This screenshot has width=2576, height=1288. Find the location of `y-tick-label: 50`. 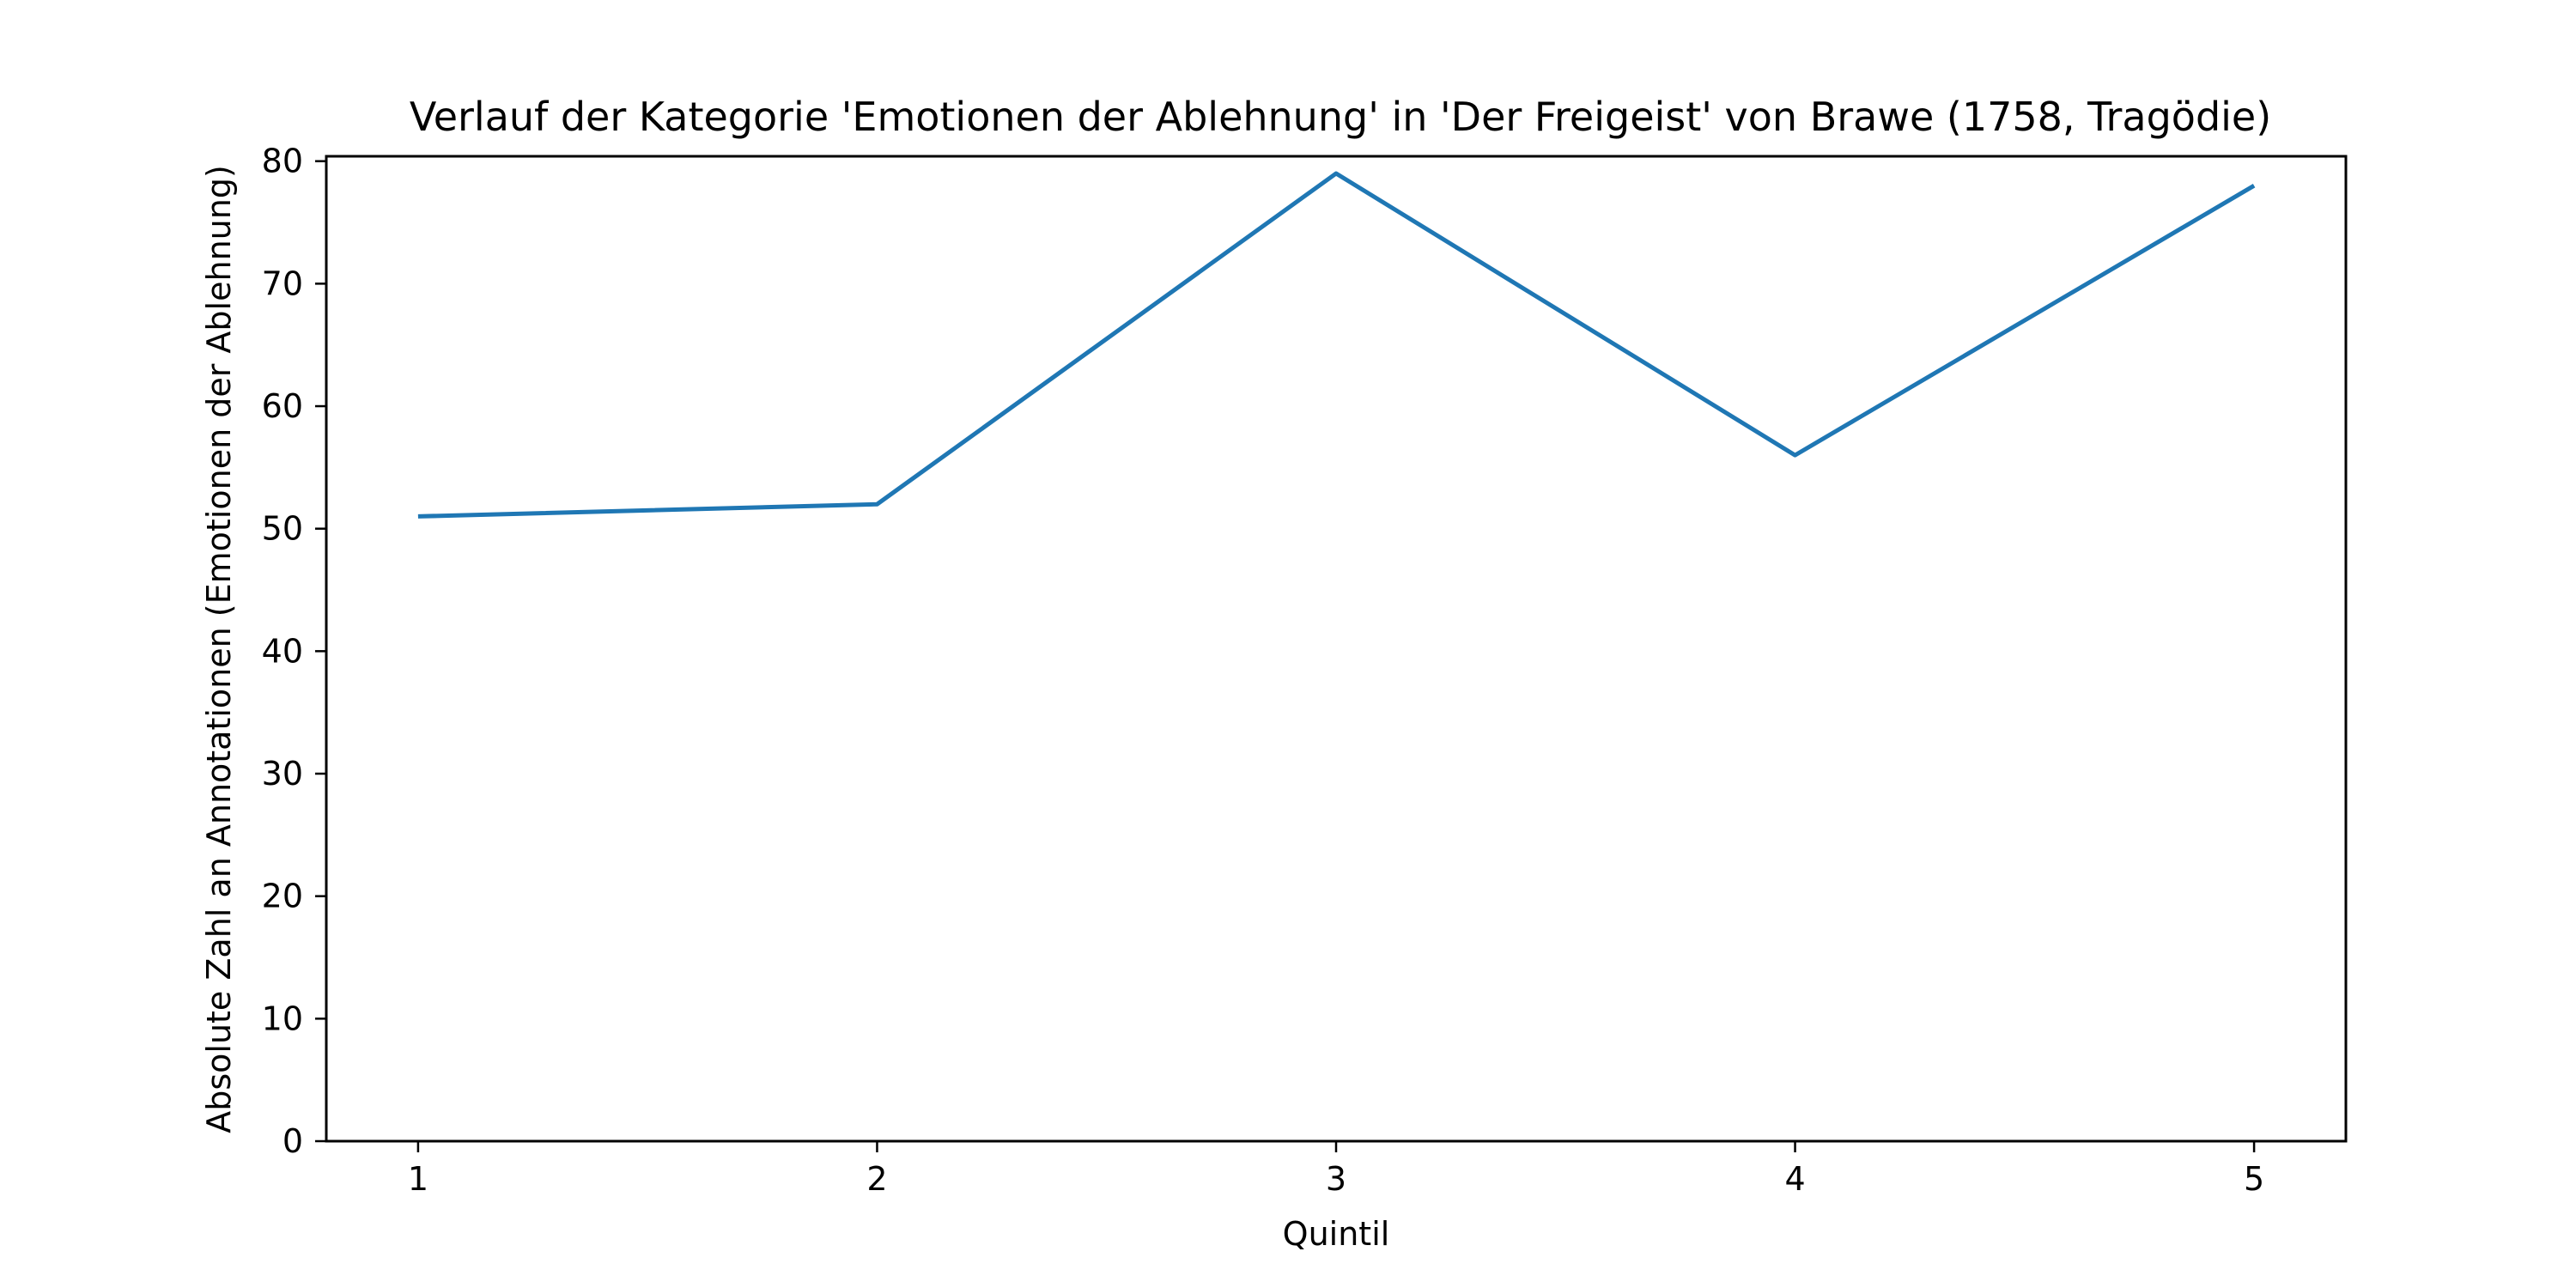

y-tick-label: 50 is located at coordinates (282, 529).